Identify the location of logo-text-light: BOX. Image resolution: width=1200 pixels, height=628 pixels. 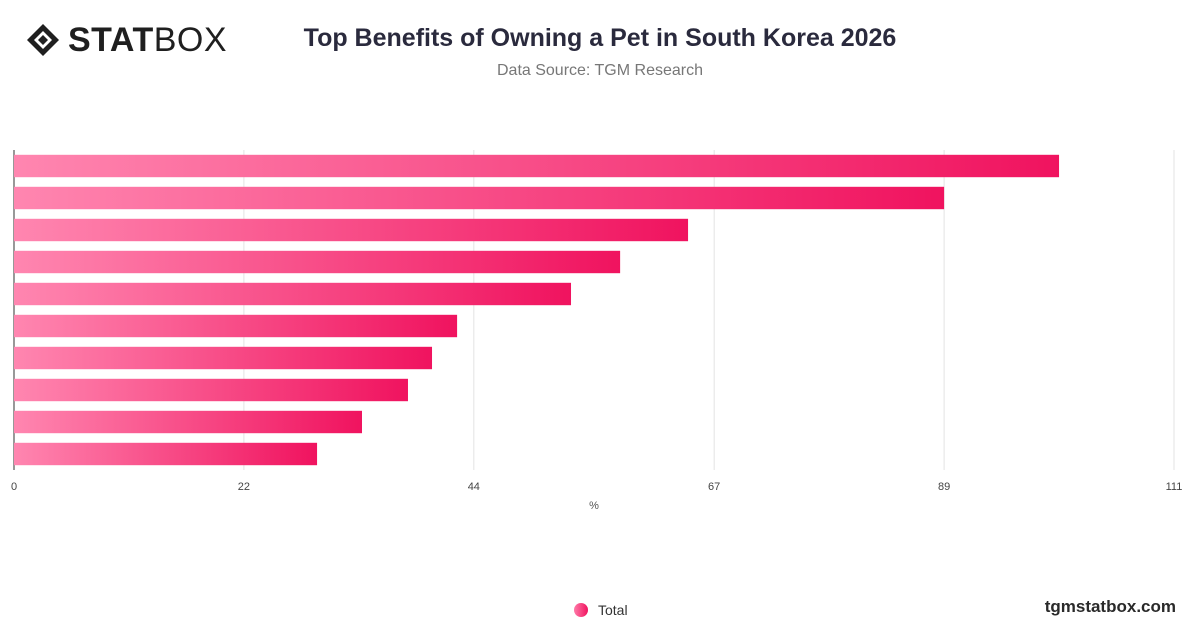
(190, 40).